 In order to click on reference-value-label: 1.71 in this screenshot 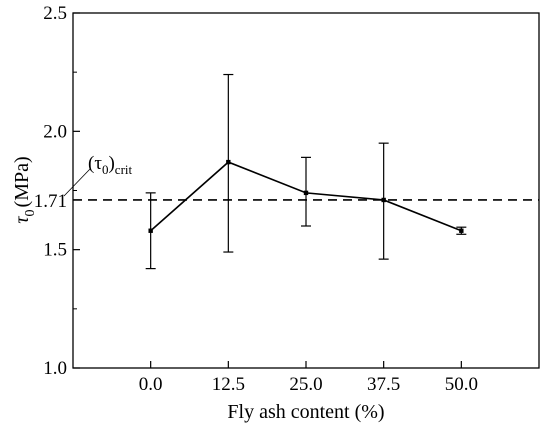, I will do `click(50, 201)`.